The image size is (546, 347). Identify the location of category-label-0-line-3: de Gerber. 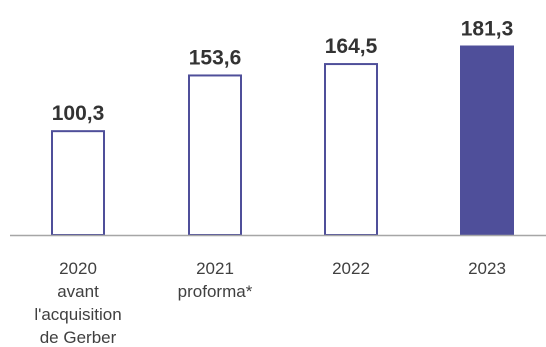
(78, 337).